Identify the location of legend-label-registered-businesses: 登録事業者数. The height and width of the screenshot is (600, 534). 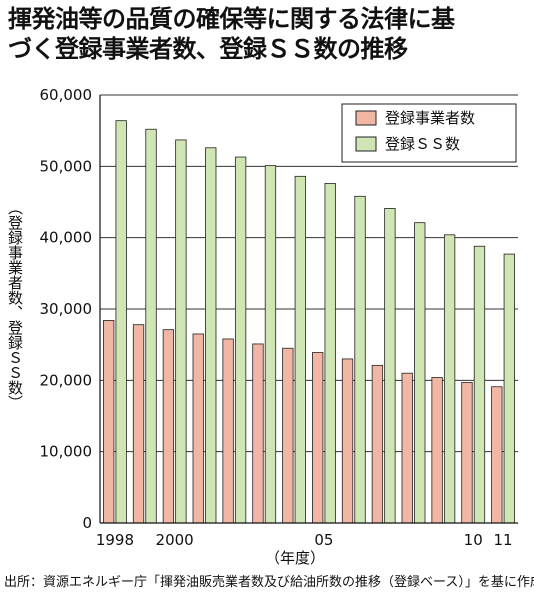
(430, 118).